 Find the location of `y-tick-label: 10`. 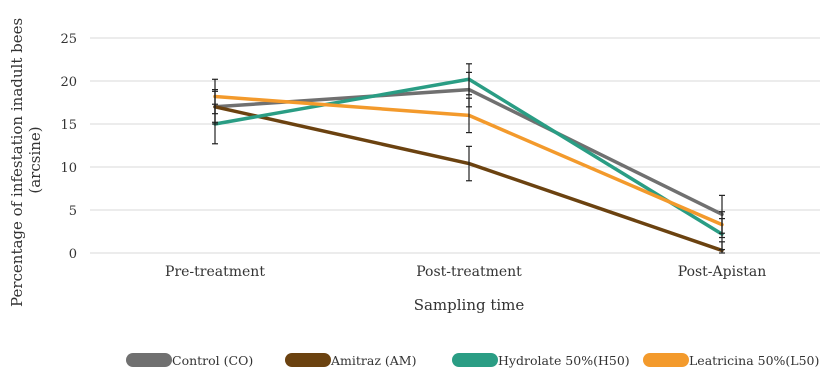

y-tick-label: 10 is located at coordinates (68, 168).